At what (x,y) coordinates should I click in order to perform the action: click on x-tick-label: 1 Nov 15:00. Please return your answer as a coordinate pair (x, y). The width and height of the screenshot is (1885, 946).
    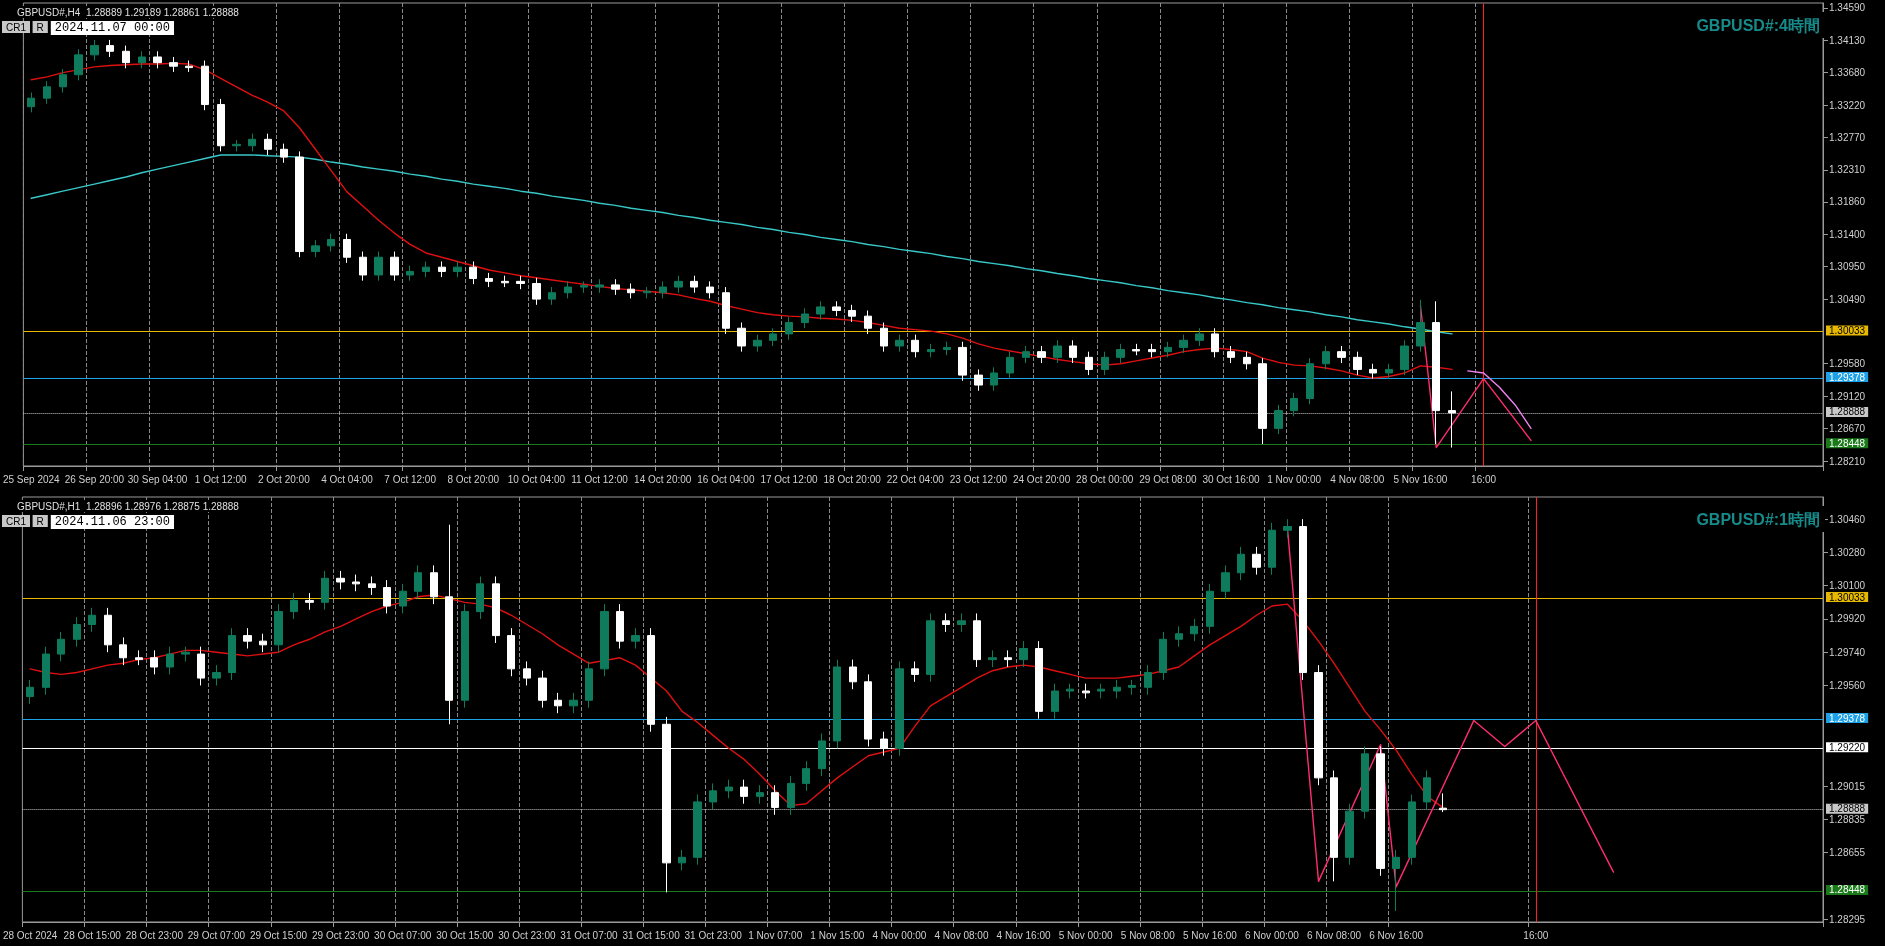
    Looking at the image, I should click on (837, 935).